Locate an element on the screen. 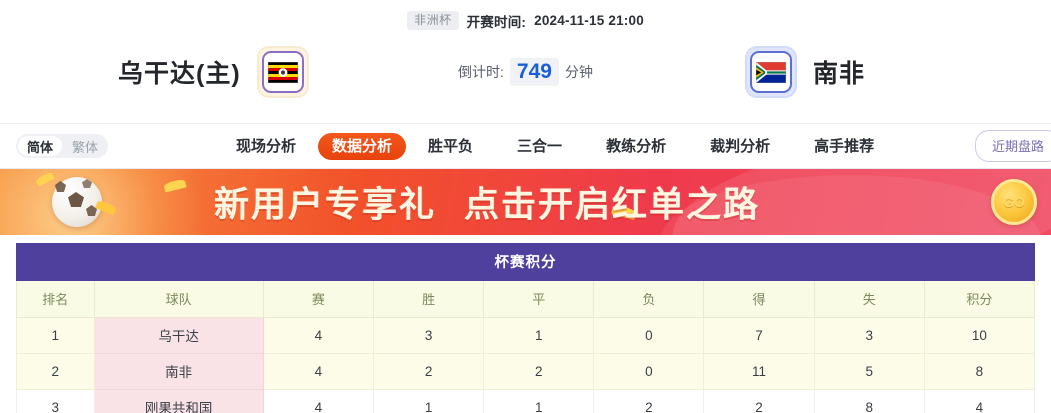 The height and width of the screenshot is (413, 1051). table-header-row: 排名 球队 赛 胜 平 负 得 失 积分 is located at coordinates (526, 299).